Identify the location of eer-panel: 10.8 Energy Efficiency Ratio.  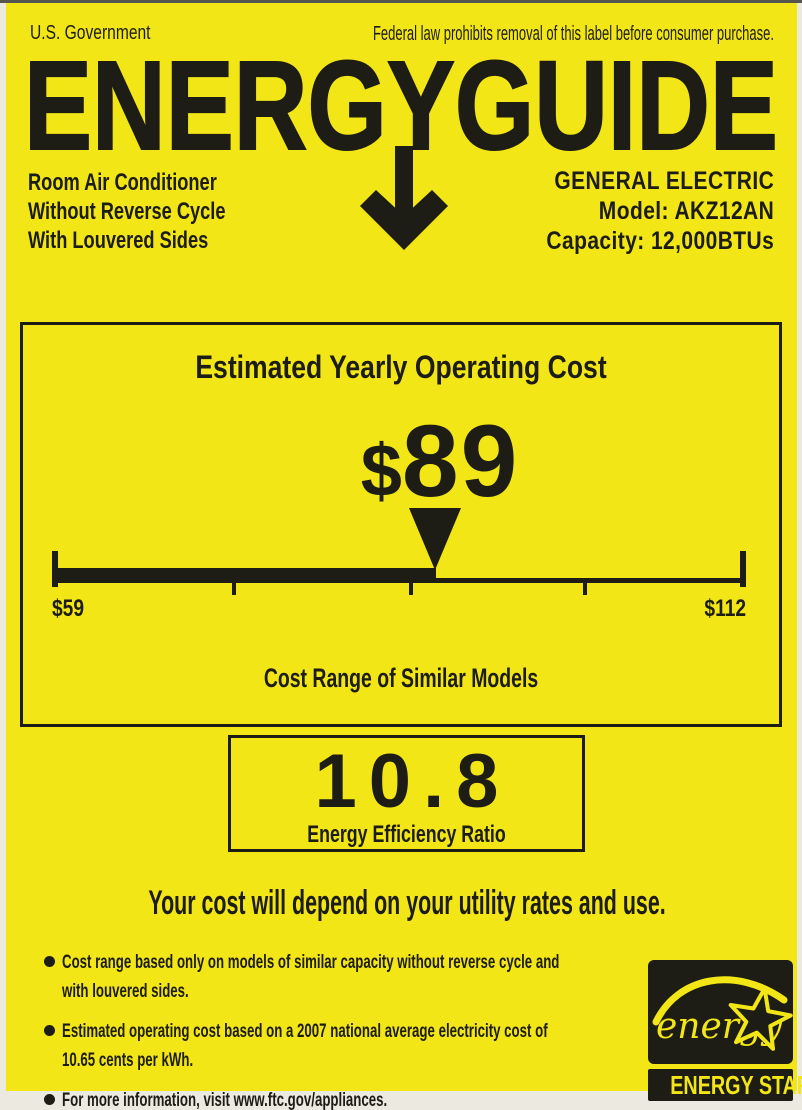
(406, 793).